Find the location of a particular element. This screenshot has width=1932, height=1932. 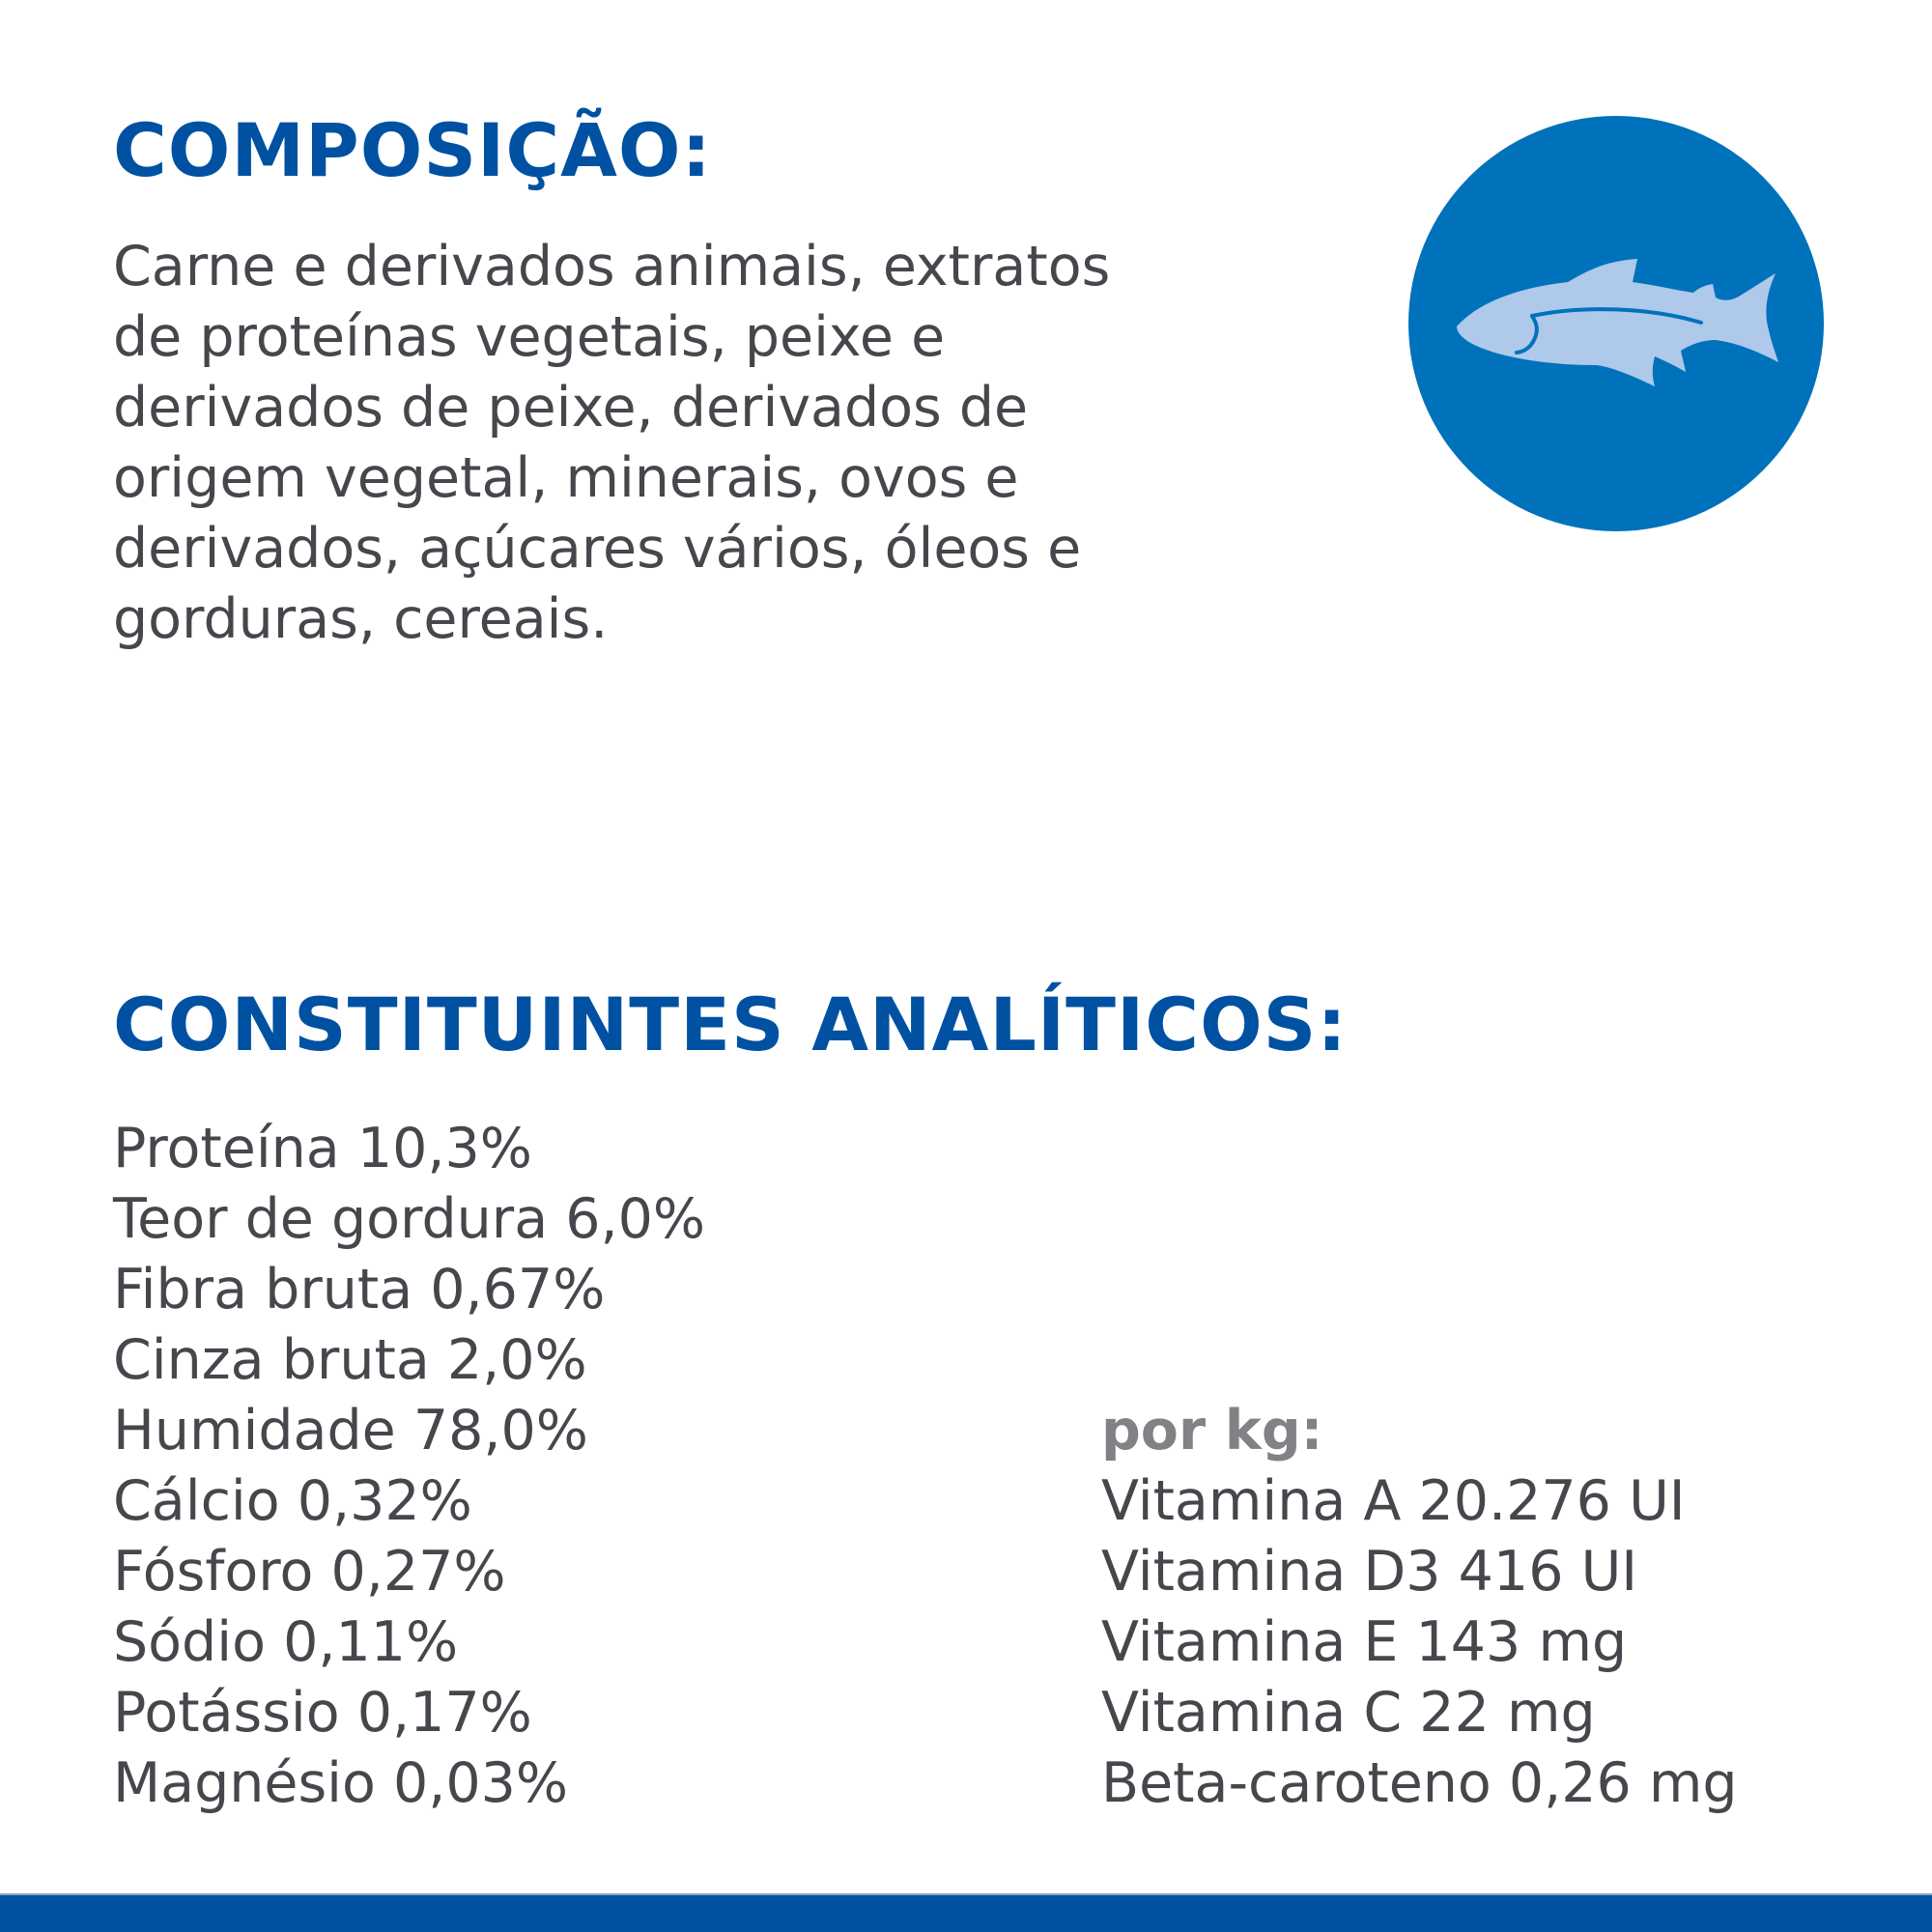

list-item: Vitamina D3 416 UI is located at coordinates (1369, 1572).